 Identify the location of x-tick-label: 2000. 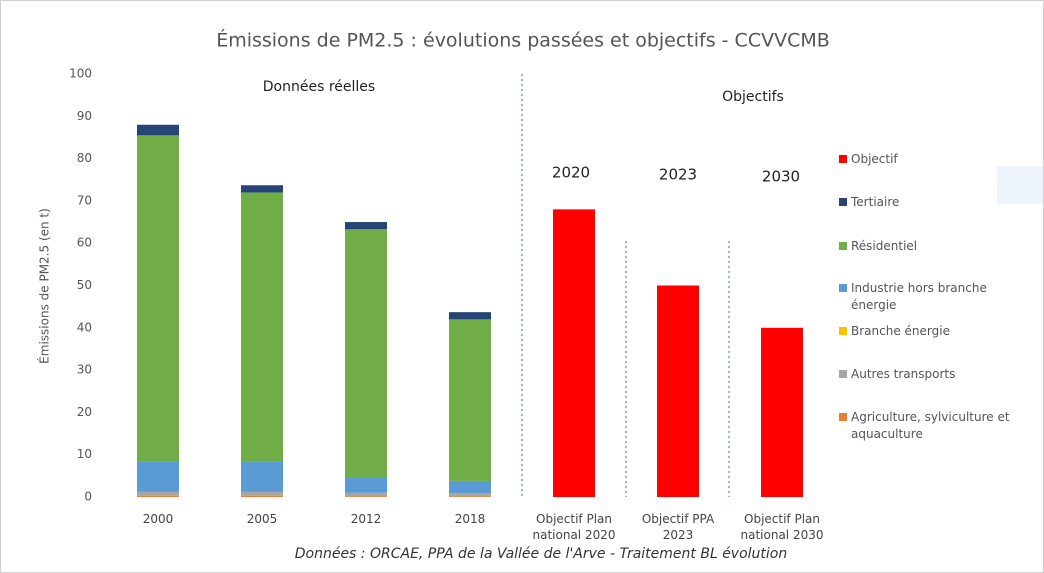
(158, 519).